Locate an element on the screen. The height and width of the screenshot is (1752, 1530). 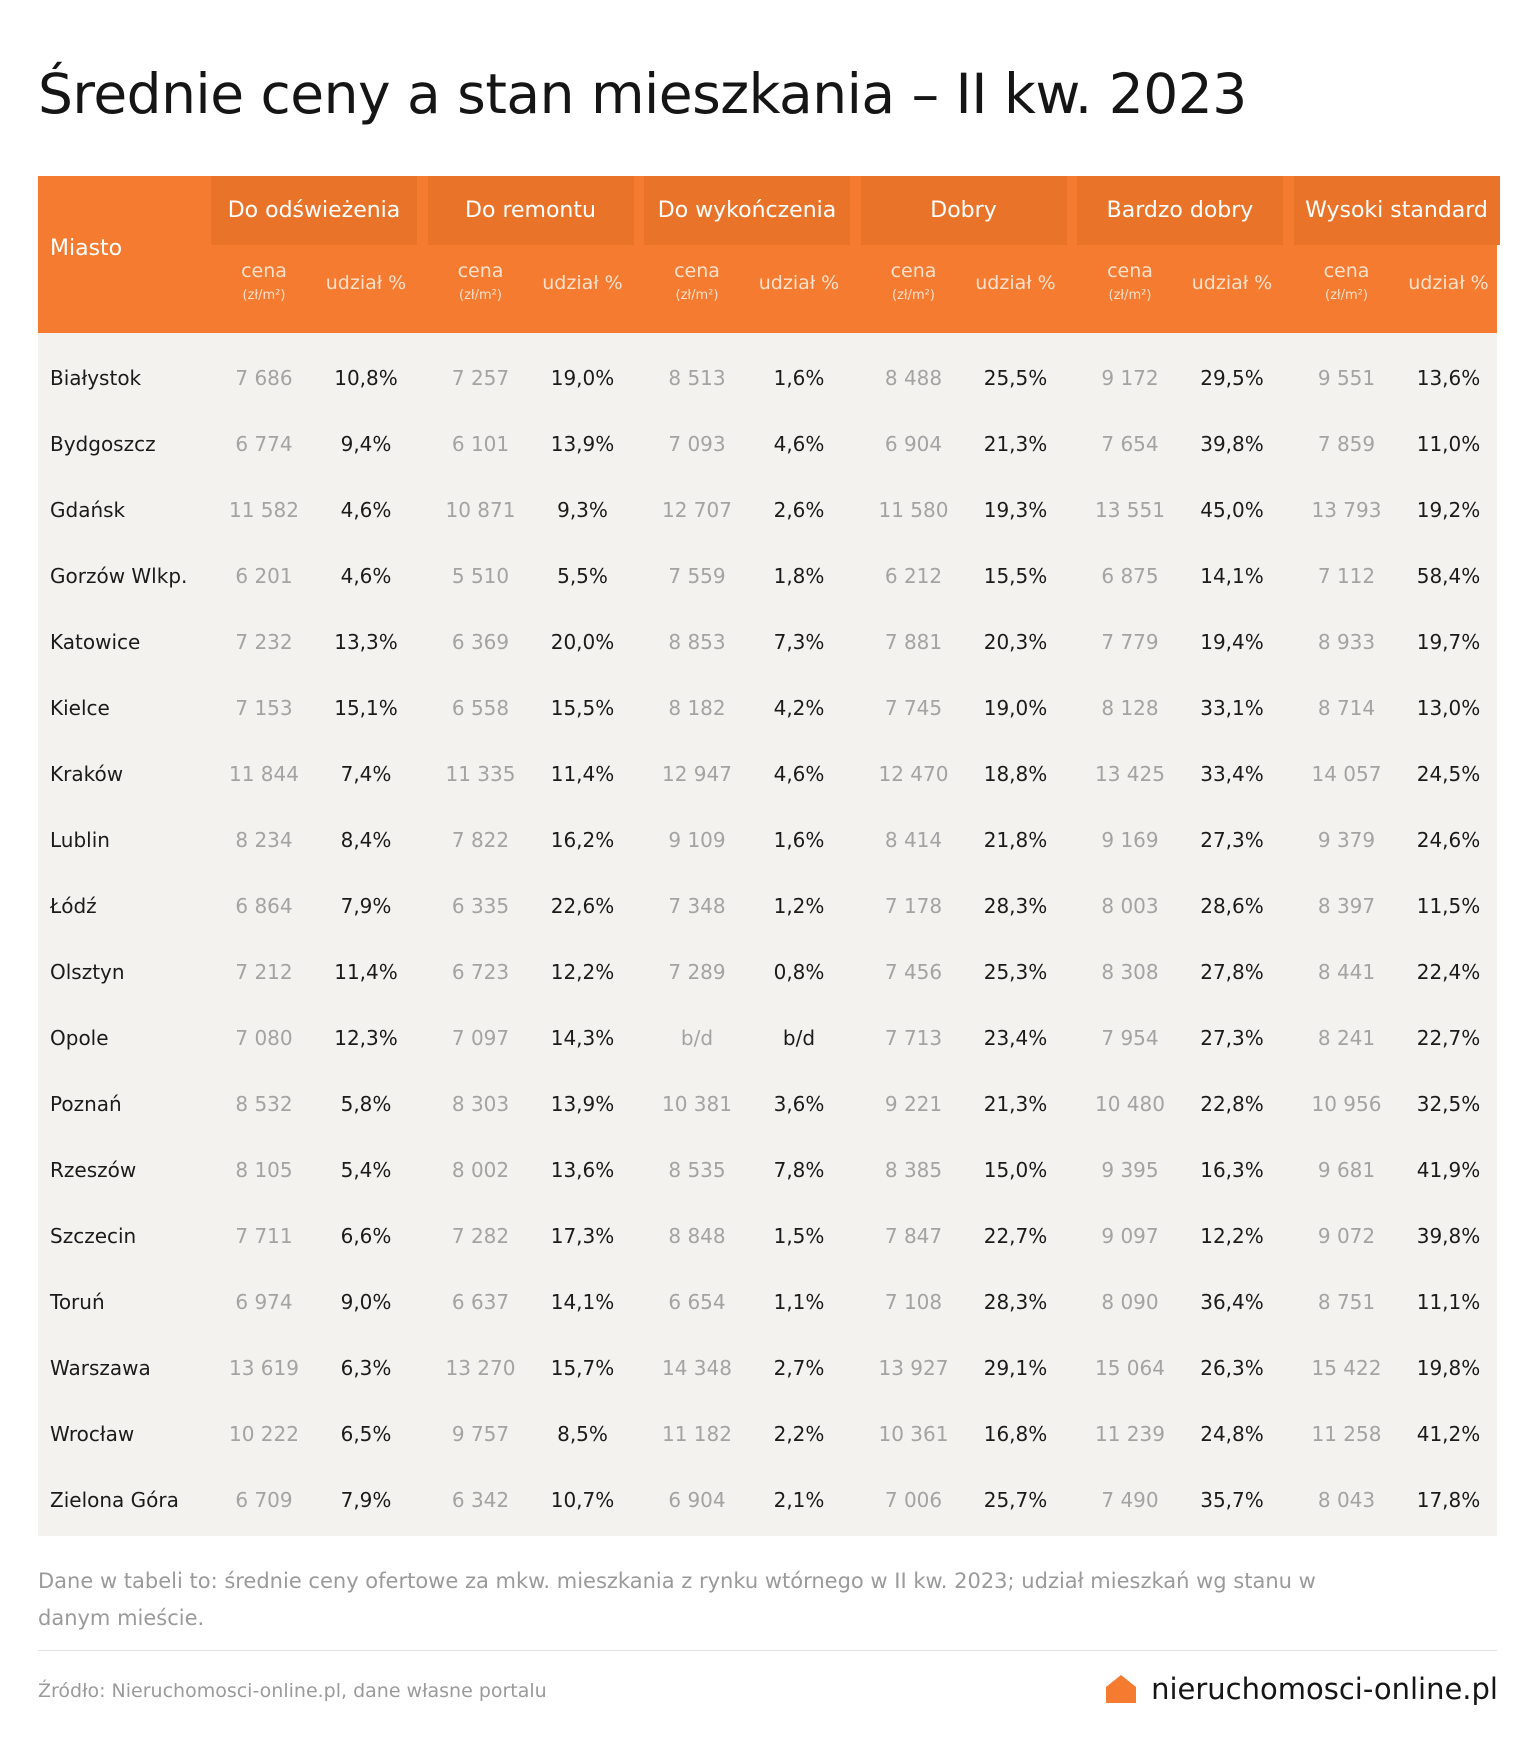
share-cell: 1,1% is located at coordinates (799, 1302).